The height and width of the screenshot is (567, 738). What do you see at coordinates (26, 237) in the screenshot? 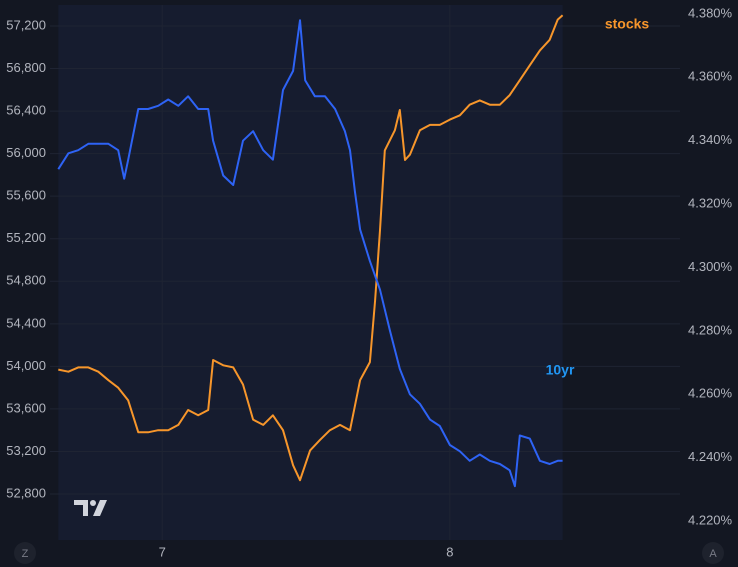
I see `y-tick-label: 55,200` at bounding box center [26, 237].